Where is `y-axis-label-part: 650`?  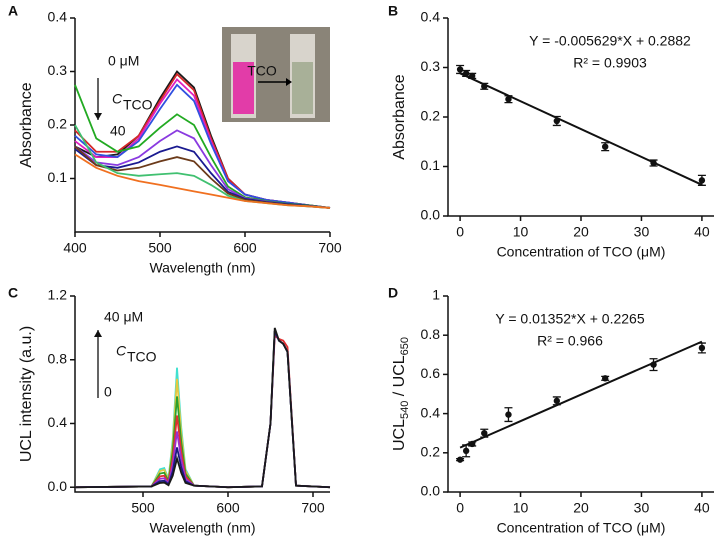
y-axis-label-part: 650 is located at coordinates (405, 346).